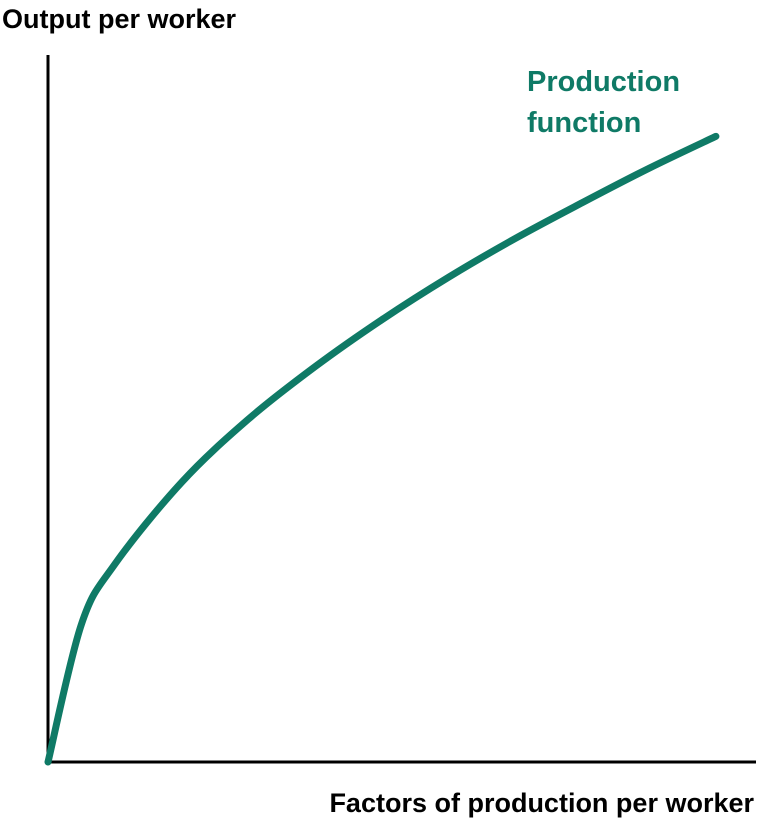 This screenshot has width=758, height=820. What do you see at coordinates (584, 123) in the screenshot?
I see `production-function-label-line: function` at bounding box center [584, 123].